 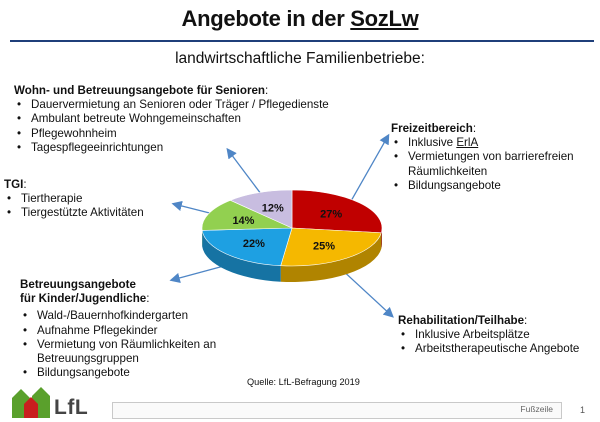 I want to click on lfl-logo-text: LfL, so click(x=71, y=407).